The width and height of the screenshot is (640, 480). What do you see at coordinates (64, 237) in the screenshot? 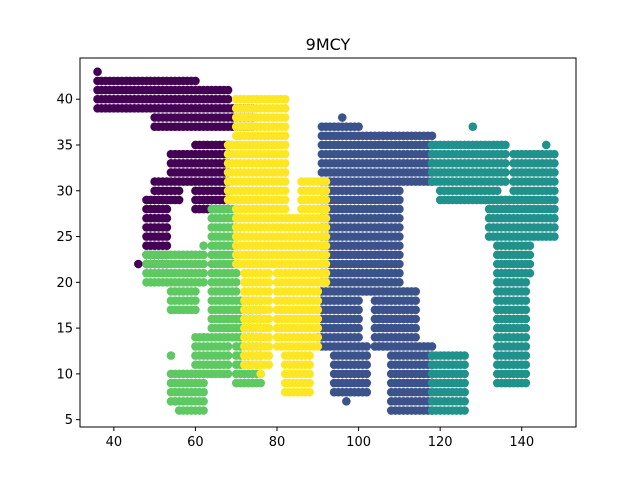
I see `y-tick-label: 25` at bounding box center [64, 237].